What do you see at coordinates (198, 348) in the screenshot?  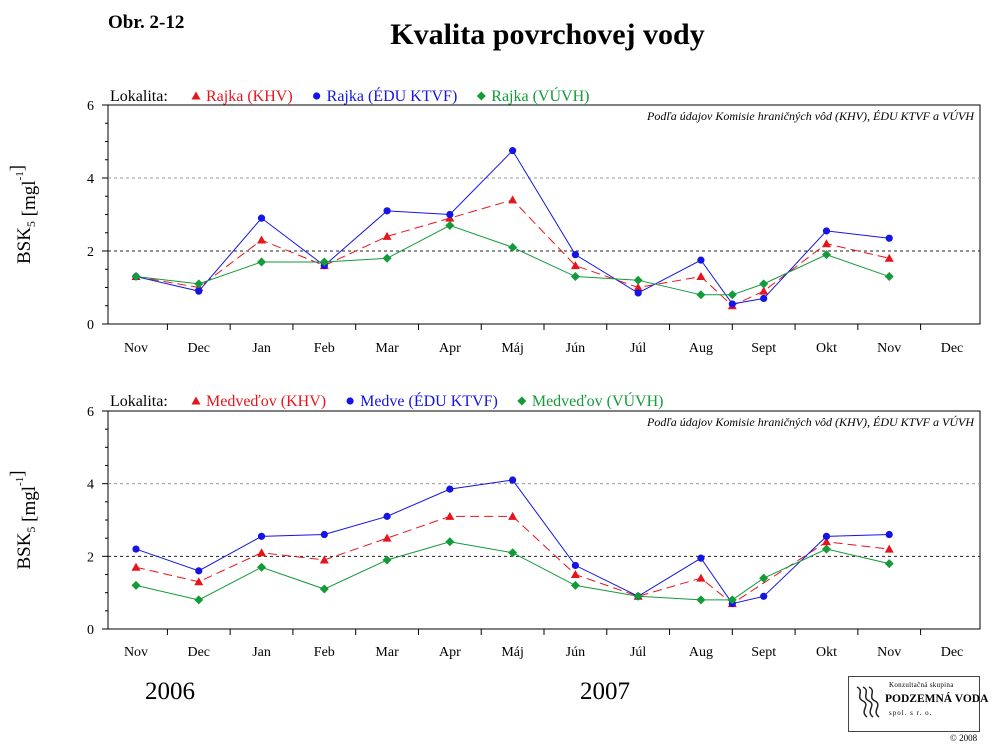 I see `chart1-x-tick-label: Dec` at bounding box center [198, 348].